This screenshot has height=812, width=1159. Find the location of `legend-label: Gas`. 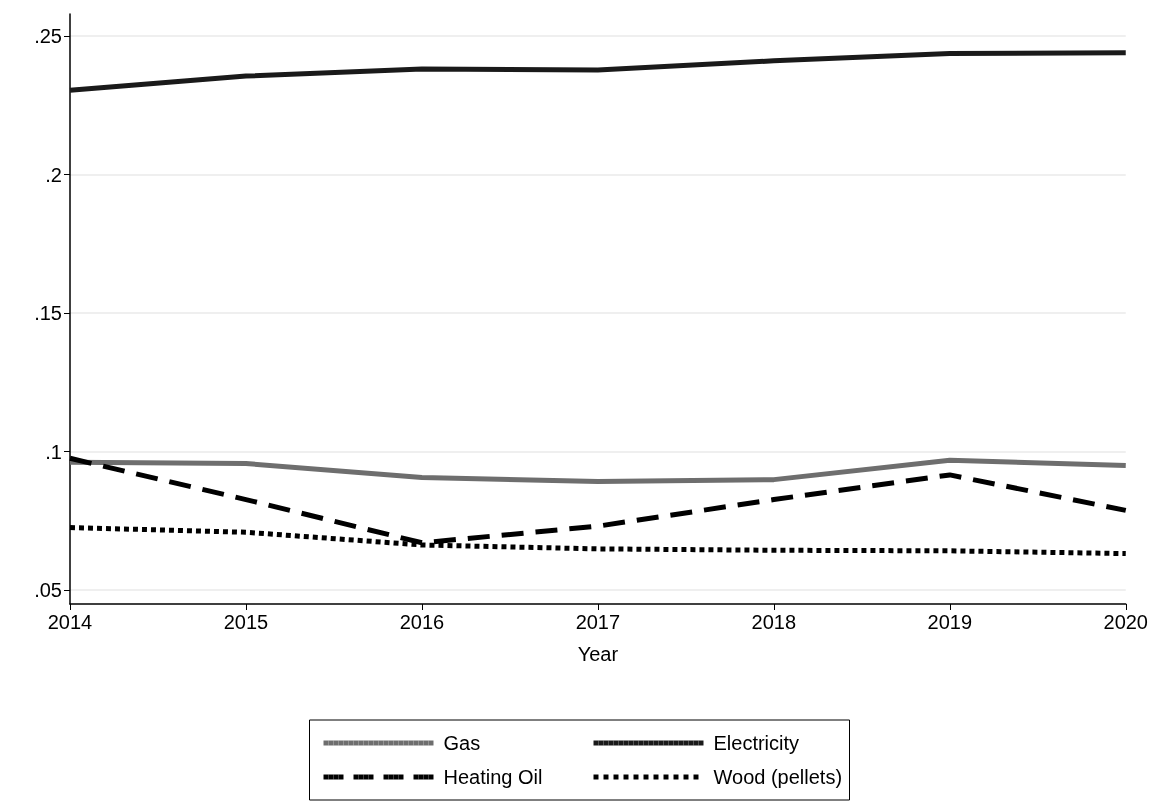

legend-label: Gas is located at coordinates (462, 743).